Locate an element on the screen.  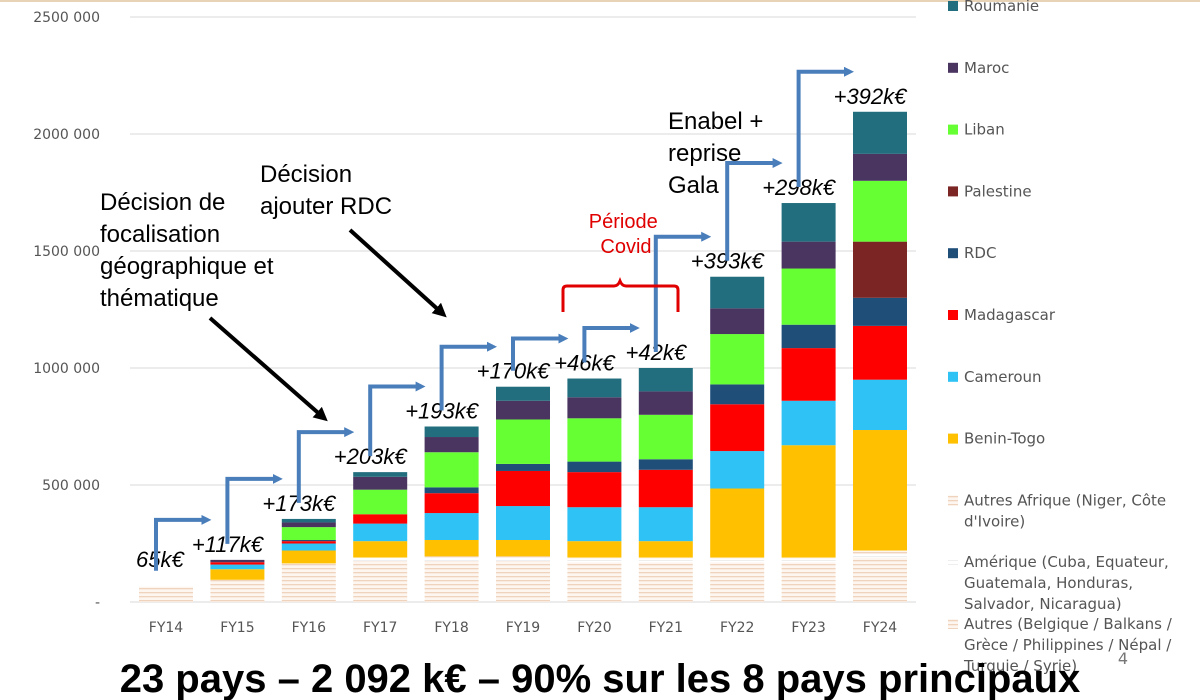
y-tick-label: 2000 000 is located at coordinates (66, 135).